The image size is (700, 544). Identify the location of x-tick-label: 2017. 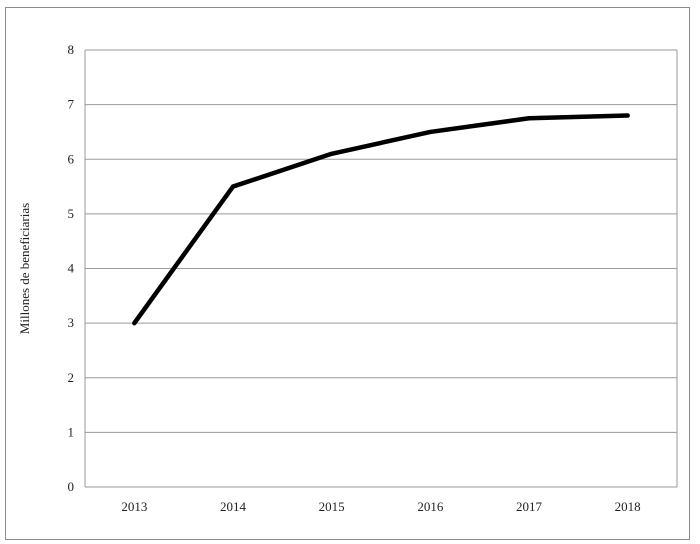
(529, 506).